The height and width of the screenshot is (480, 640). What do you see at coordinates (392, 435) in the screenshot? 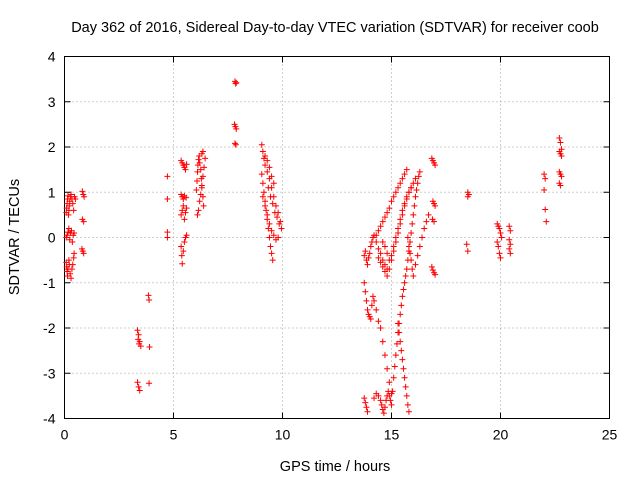
I see `x-tick-label: 15` at bounding box center [392, 435].